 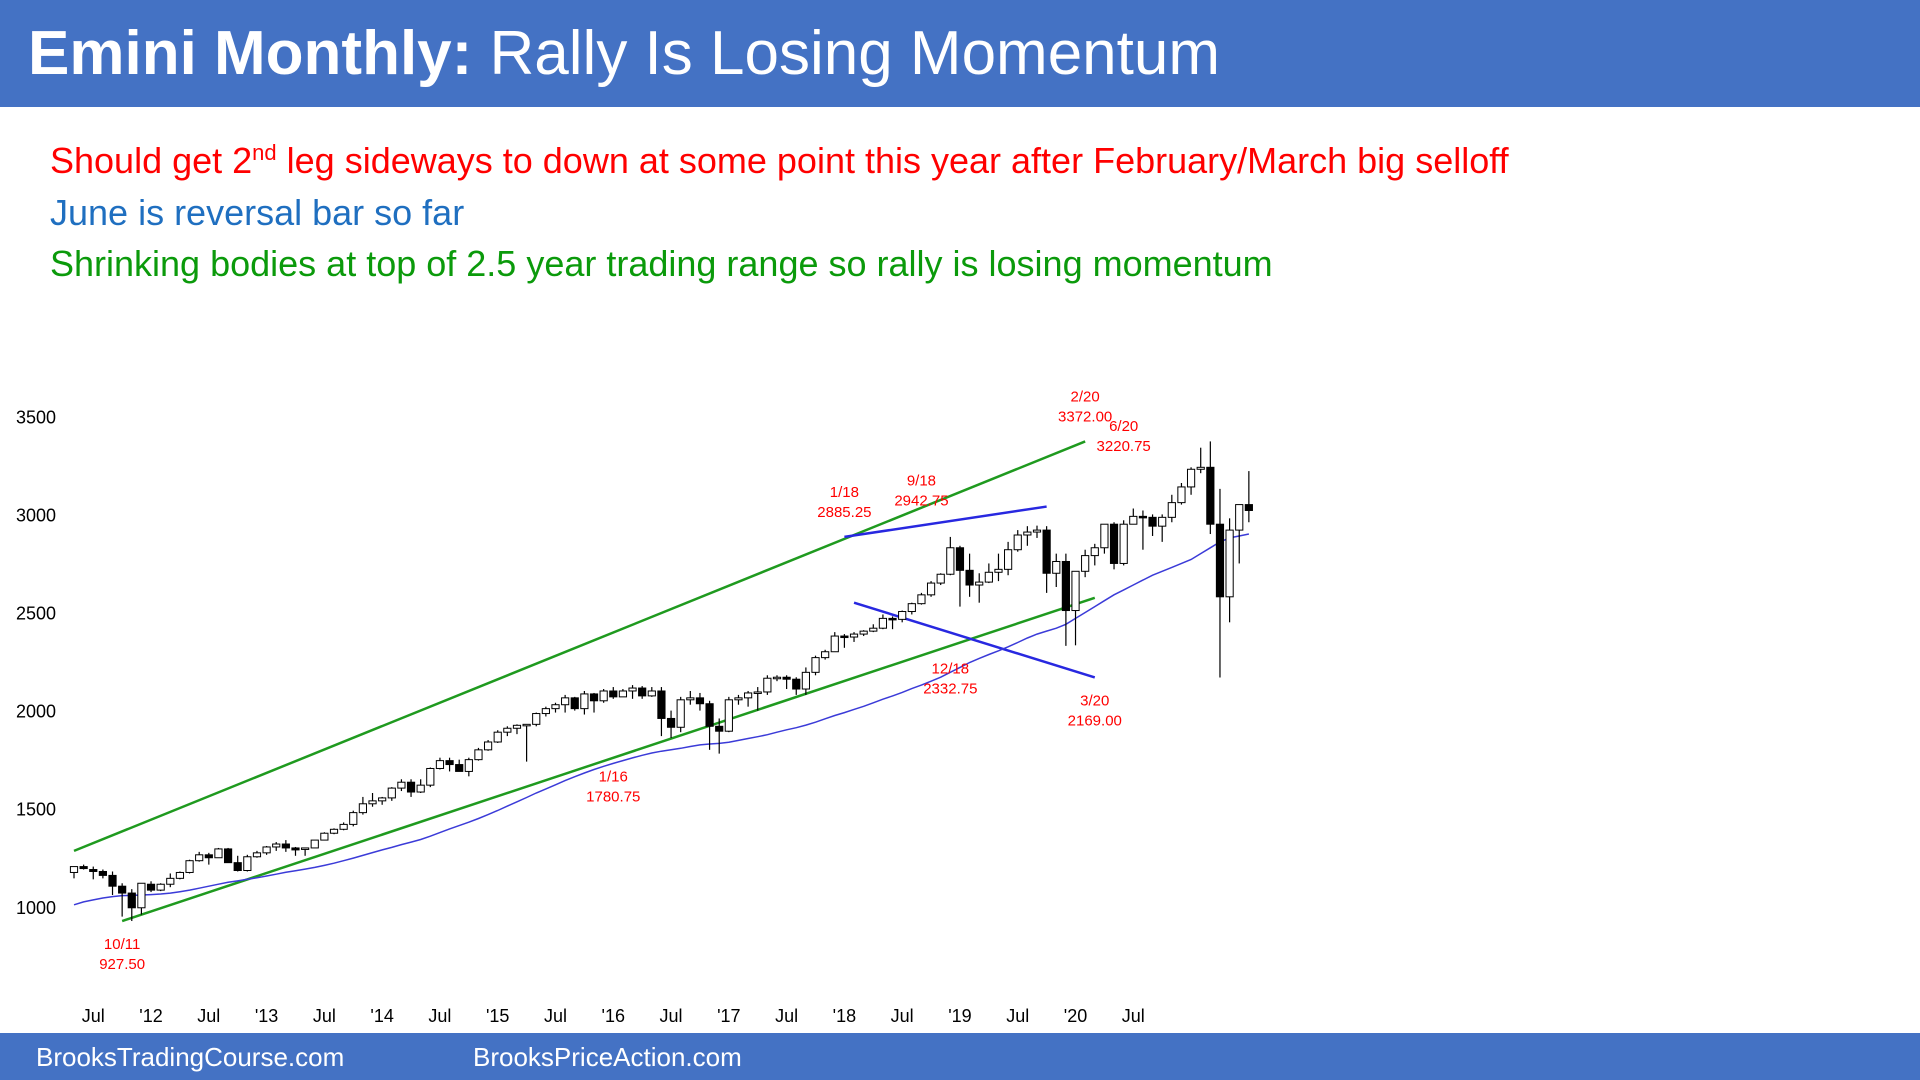 I want to click on x-tick-label: '15, so click(x=497, y=1016).